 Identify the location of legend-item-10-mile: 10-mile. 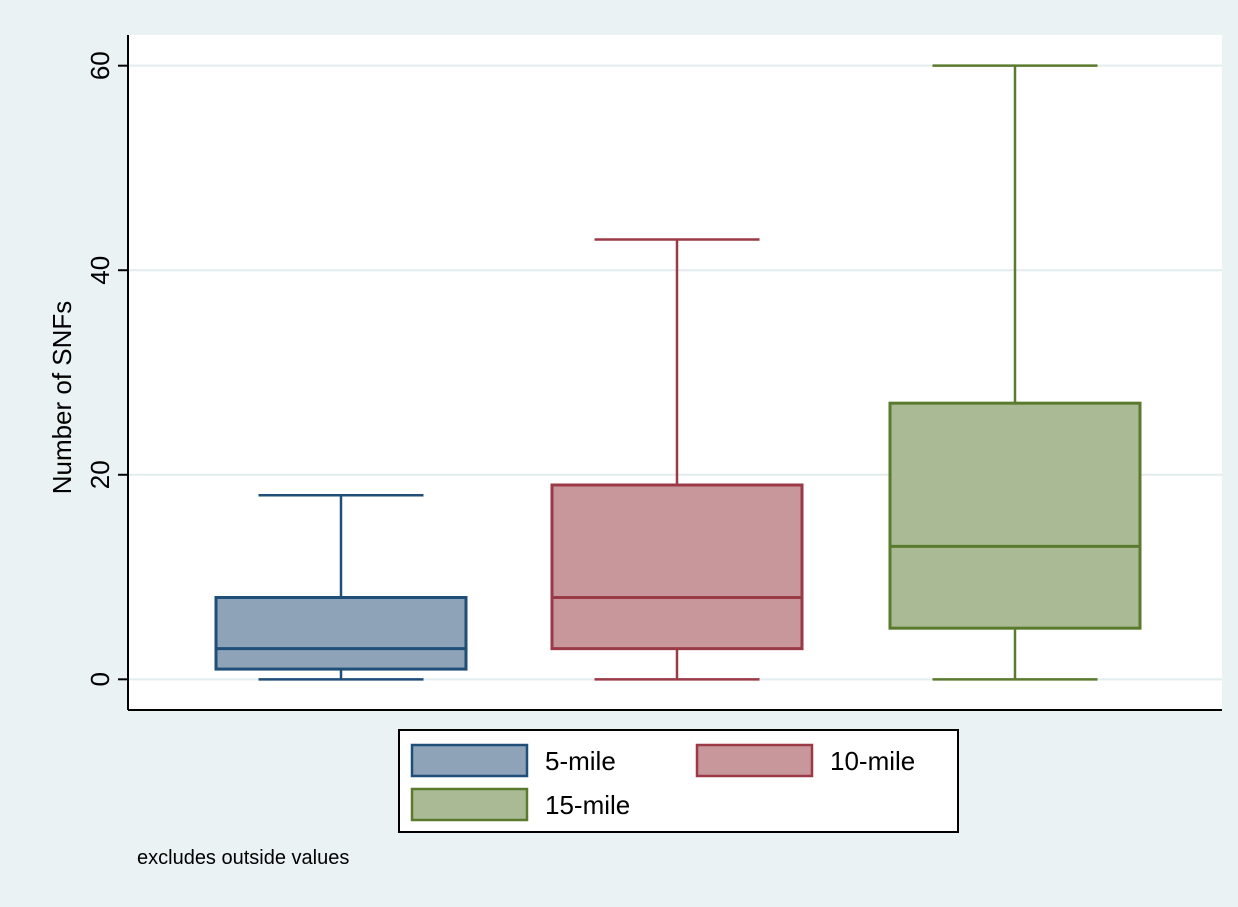
(805, 760).